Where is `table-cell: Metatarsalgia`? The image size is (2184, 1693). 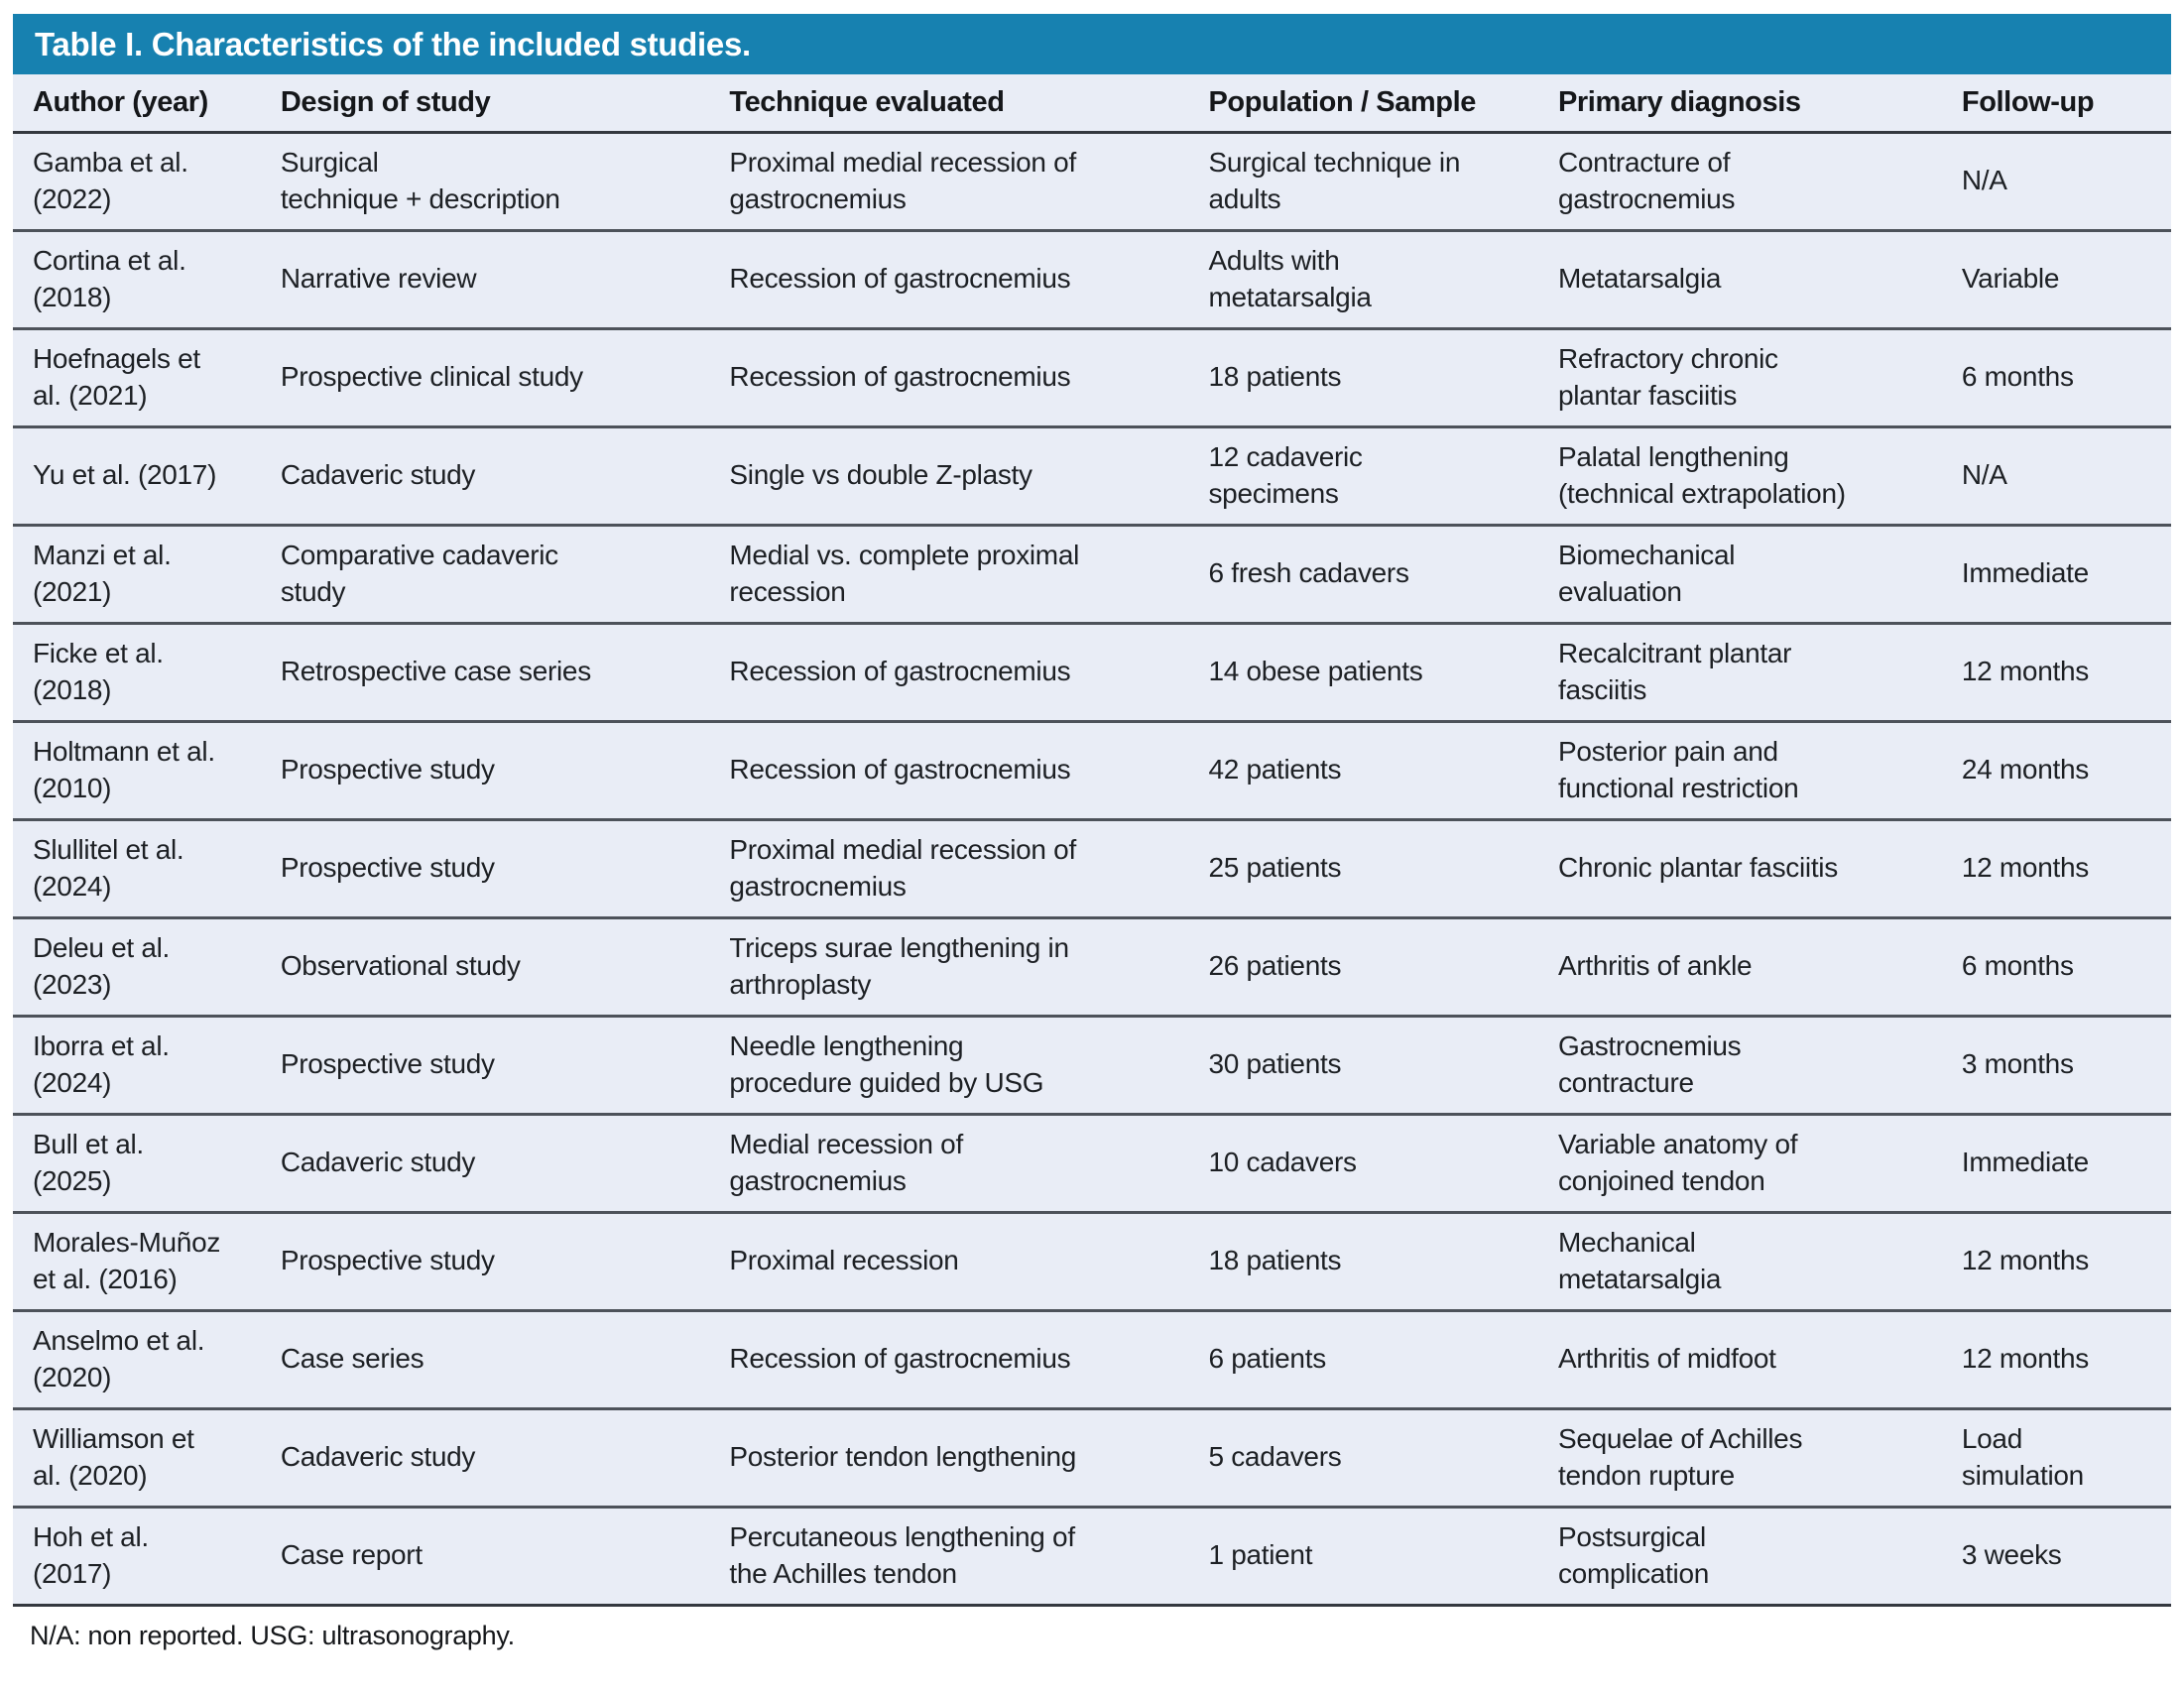
table-cell: Metatarsalgia is located at coordinates (1759, 280).